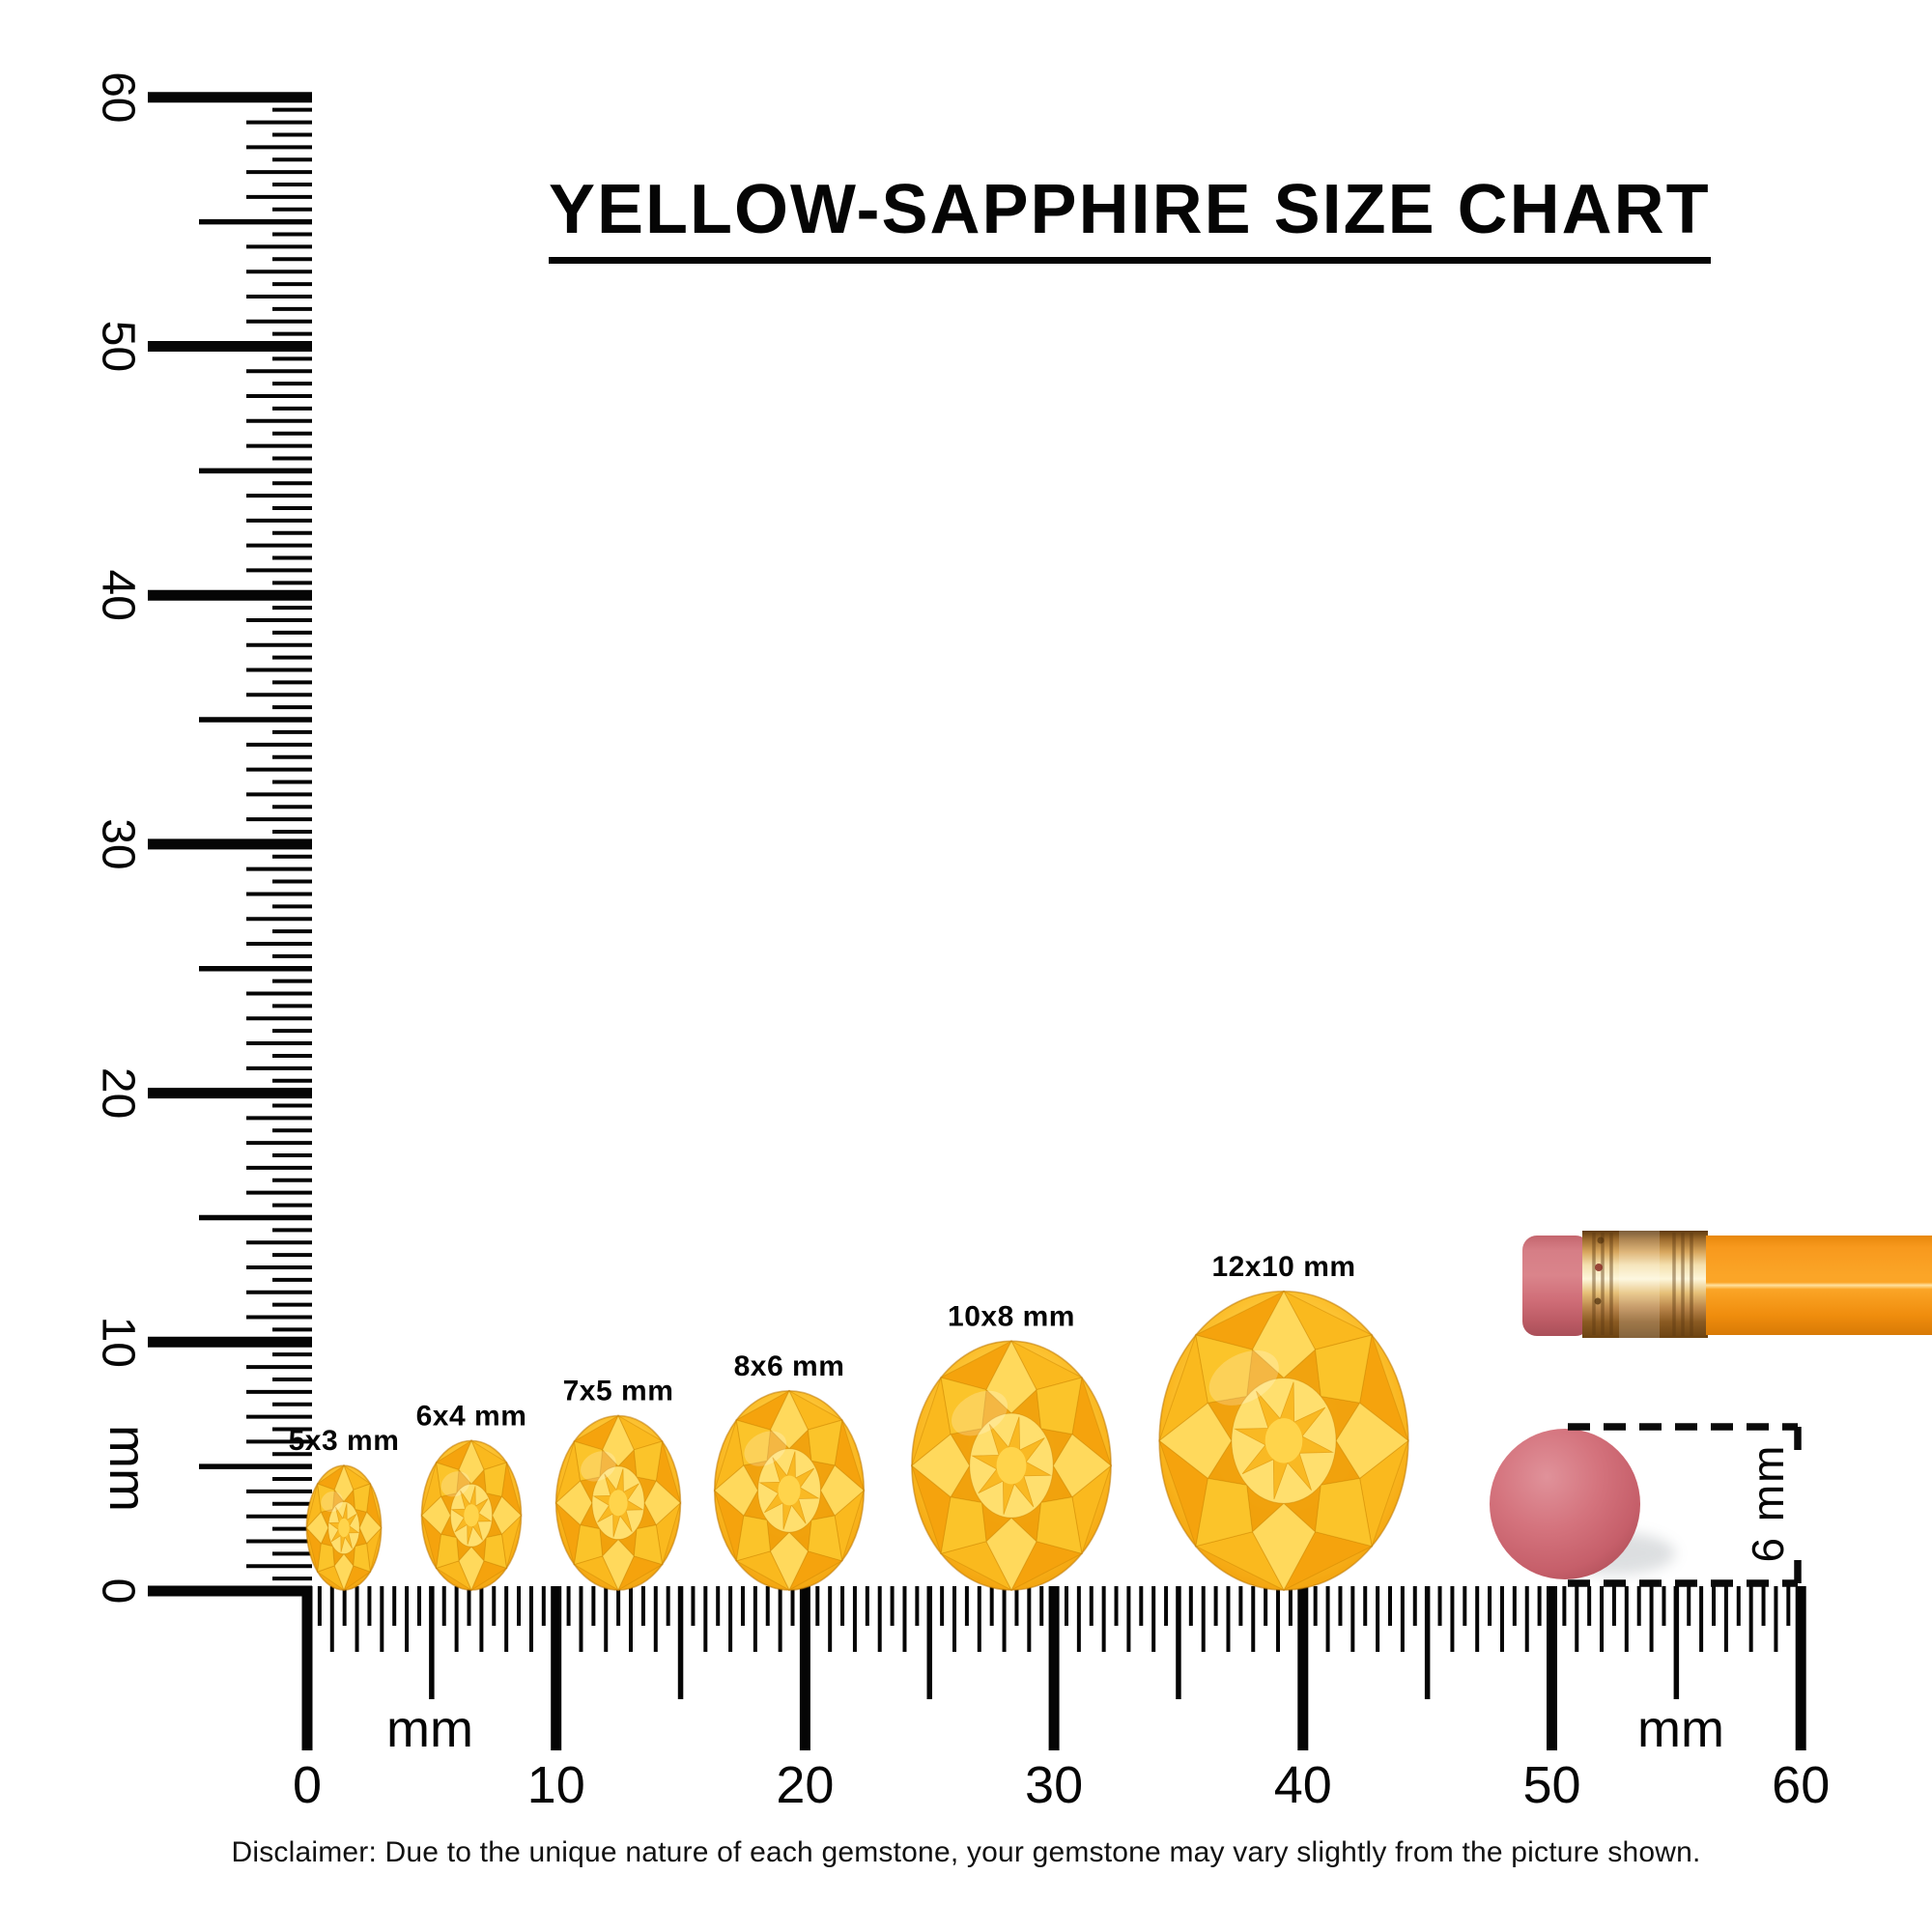 This screenshot has width=1932, height=1932. I want to click on pencil-ferrule, so click(1645, 1284).